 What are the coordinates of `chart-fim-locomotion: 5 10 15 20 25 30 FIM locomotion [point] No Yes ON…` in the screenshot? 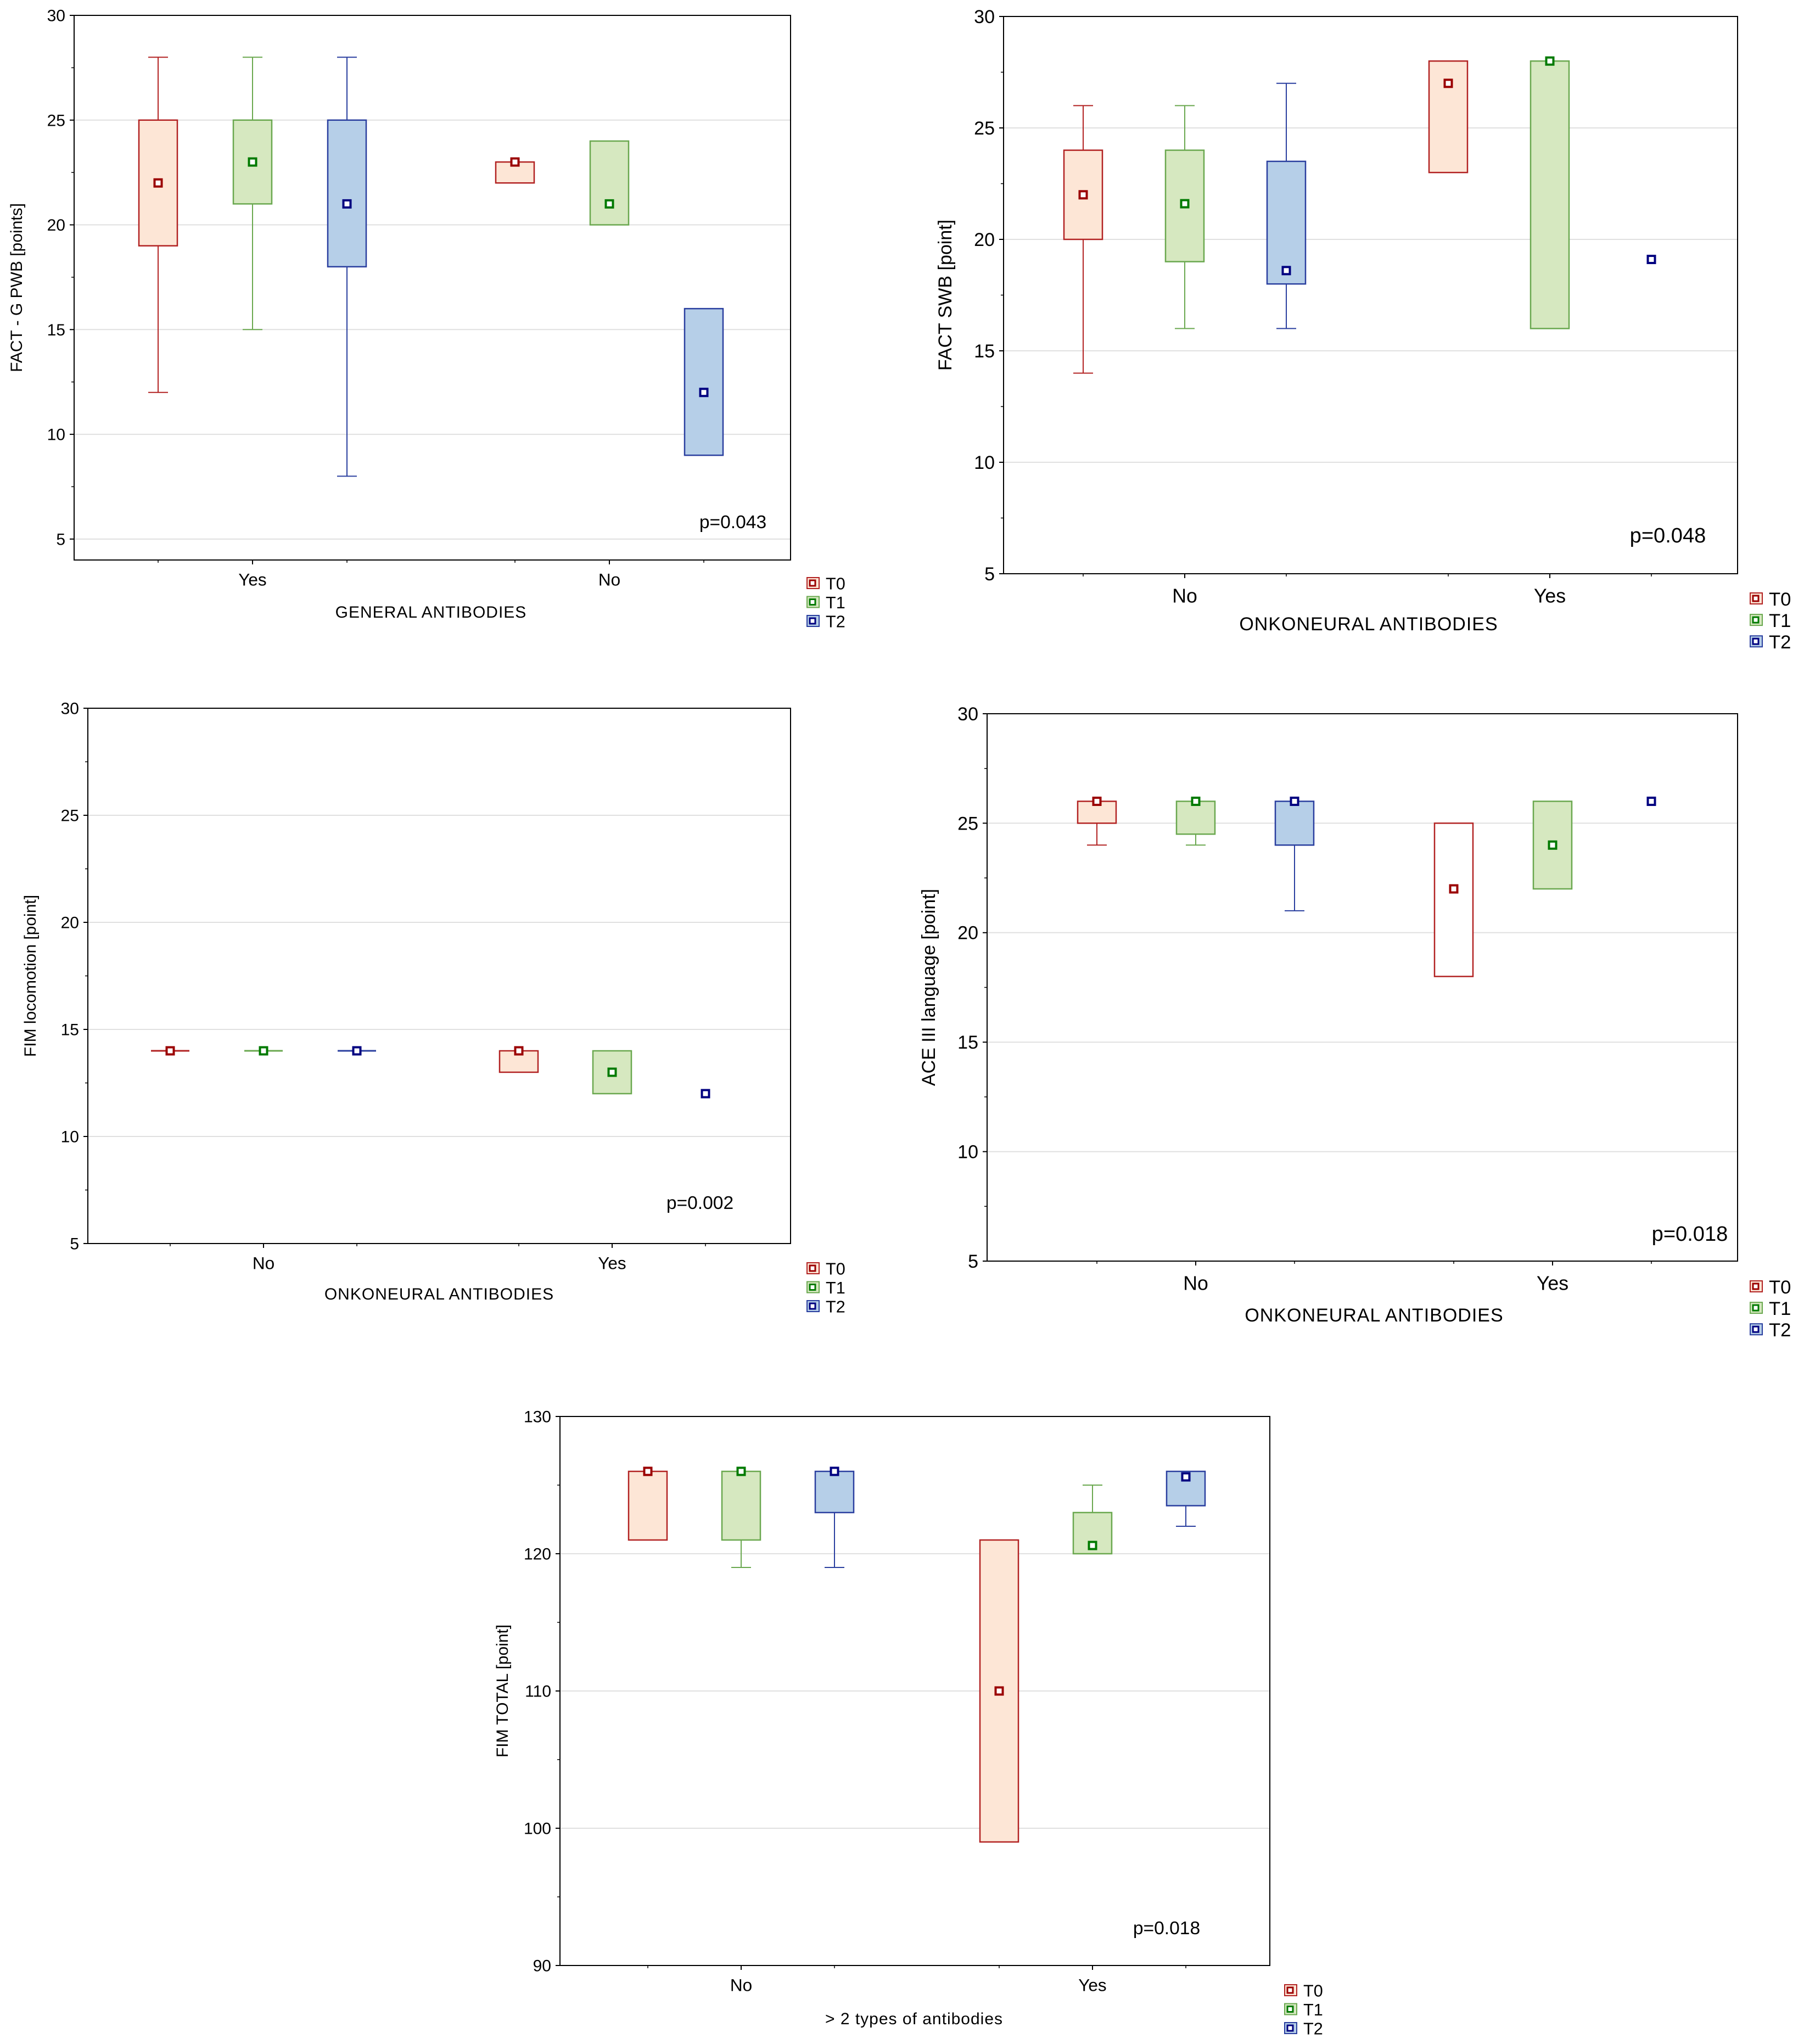 It's located at (433, 1008).